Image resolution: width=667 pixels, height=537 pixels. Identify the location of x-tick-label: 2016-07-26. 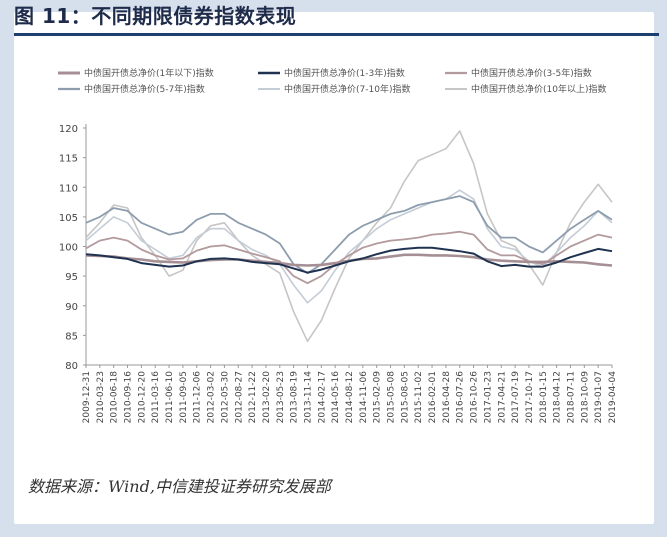
(461, 397).